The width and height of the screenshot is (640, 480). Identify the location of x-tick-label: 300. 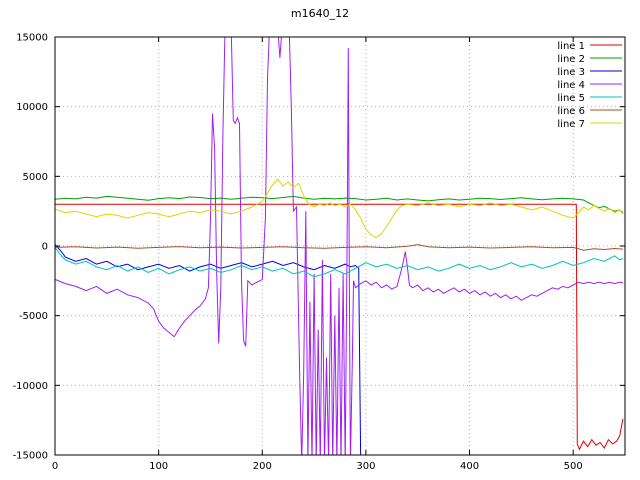
(365, 466).